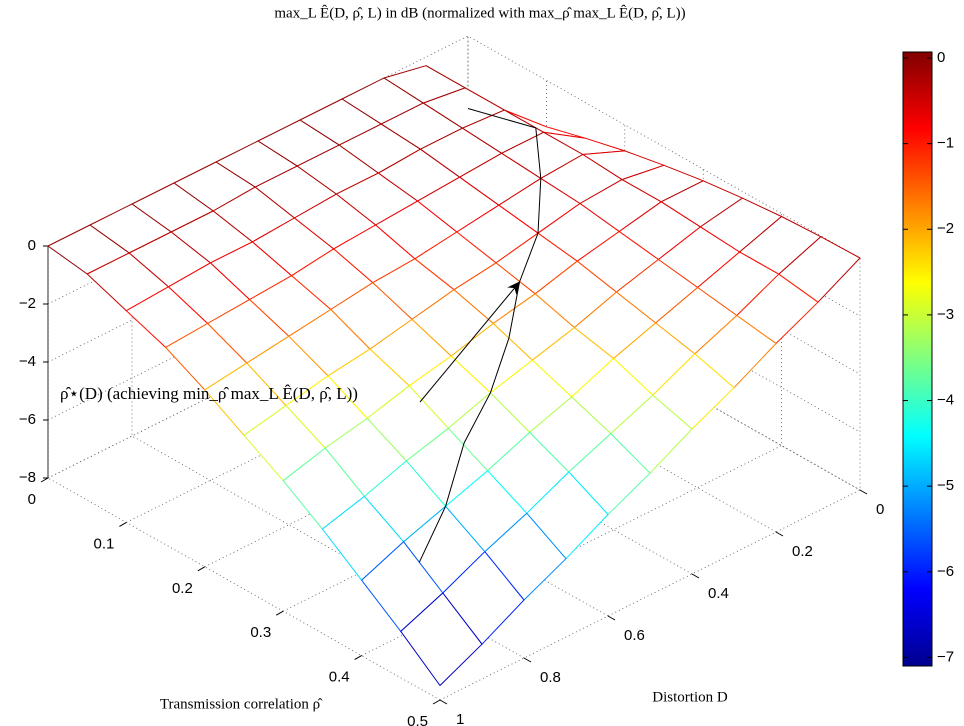  What do you see at coordinates (27, 361) in the screenshot?
I see `z-tick-label: −4` at bounding box center [27, 361].